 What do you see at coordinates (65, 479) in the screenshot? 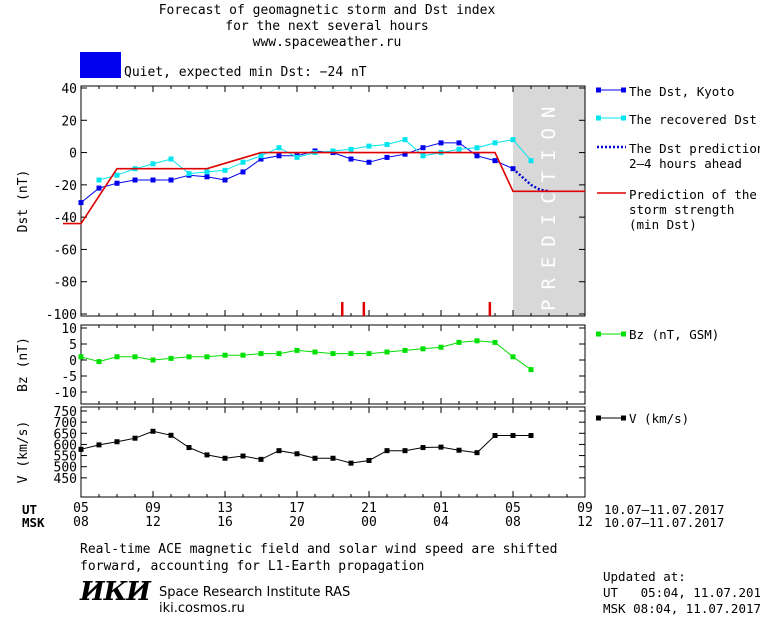
I see `y-tick-label: 450` at bounding box center [65, 479].